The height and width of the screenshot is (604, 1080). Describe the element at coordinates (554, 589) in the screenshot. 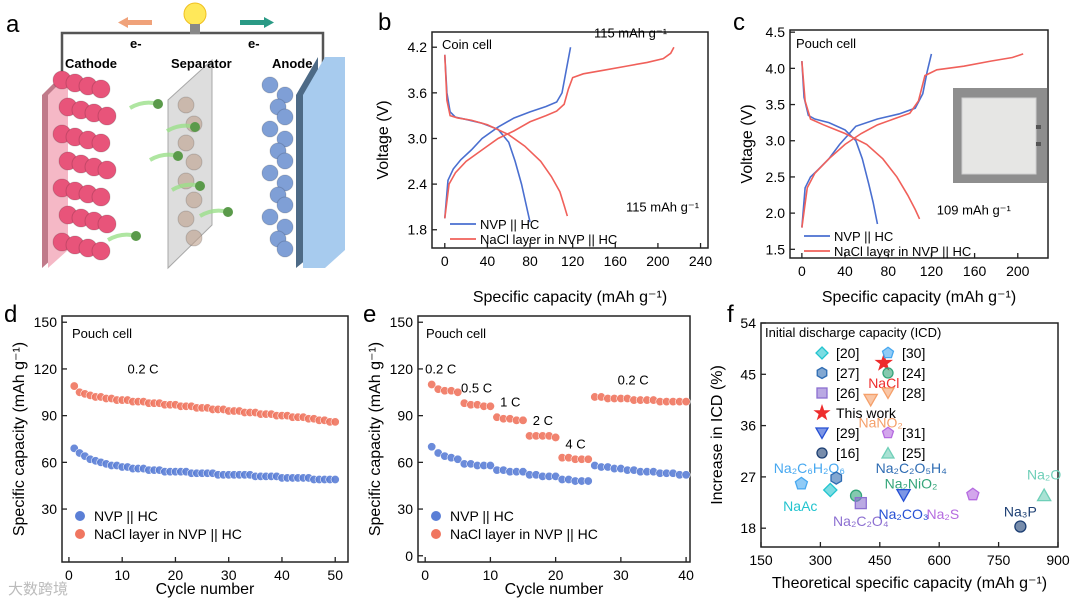

I see `x-axis-label: Cycle number` at that location.